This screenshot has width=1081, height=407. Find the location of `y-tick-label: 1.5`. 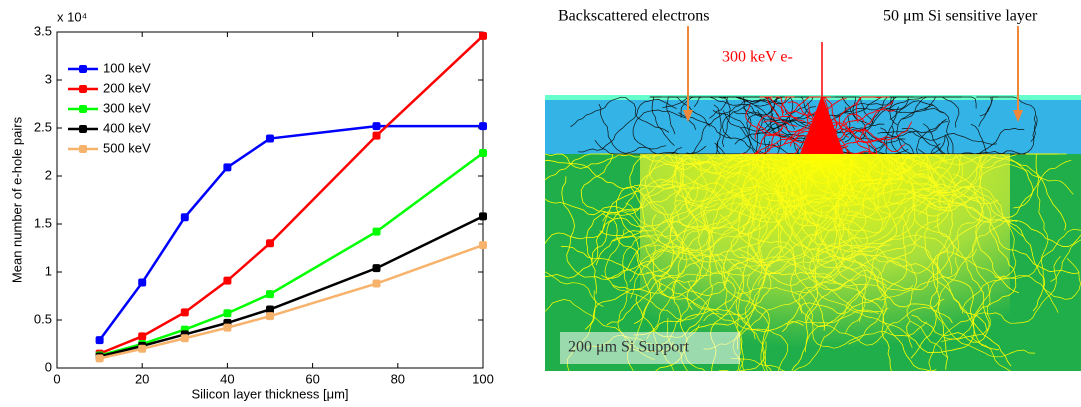

y-tick-label: 1.5 is located at coordinates (43, 222).